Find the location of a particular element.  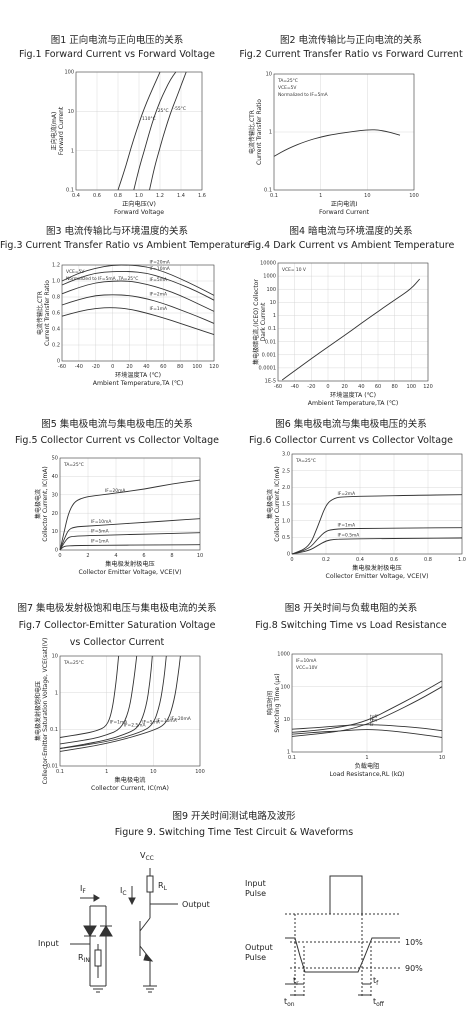

fig5-xtick: 0 is located at coordinates (59, 556).